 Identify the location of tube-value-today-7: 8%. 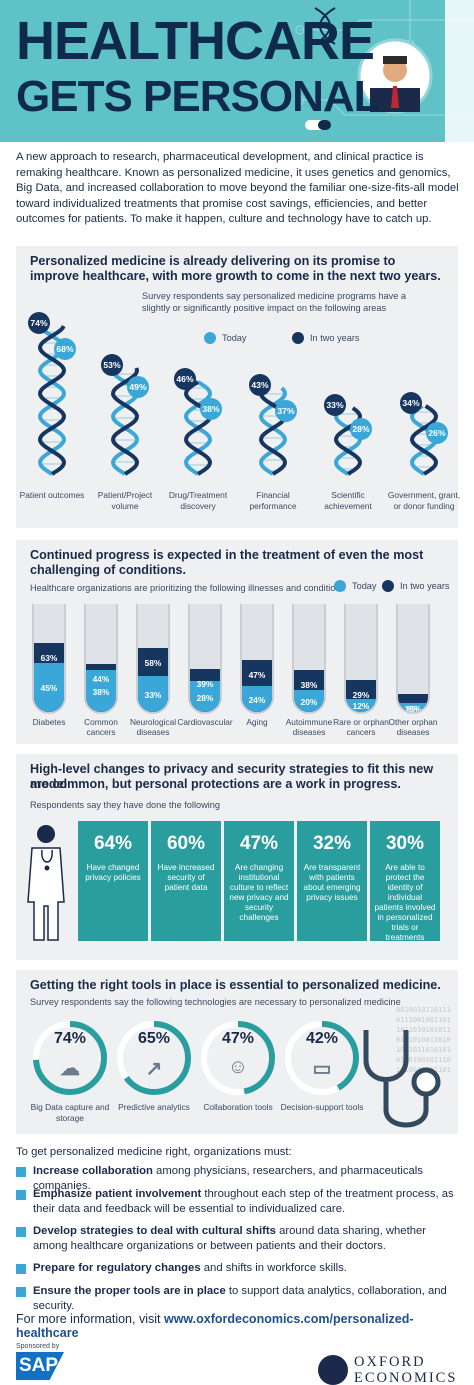
(413, 708).